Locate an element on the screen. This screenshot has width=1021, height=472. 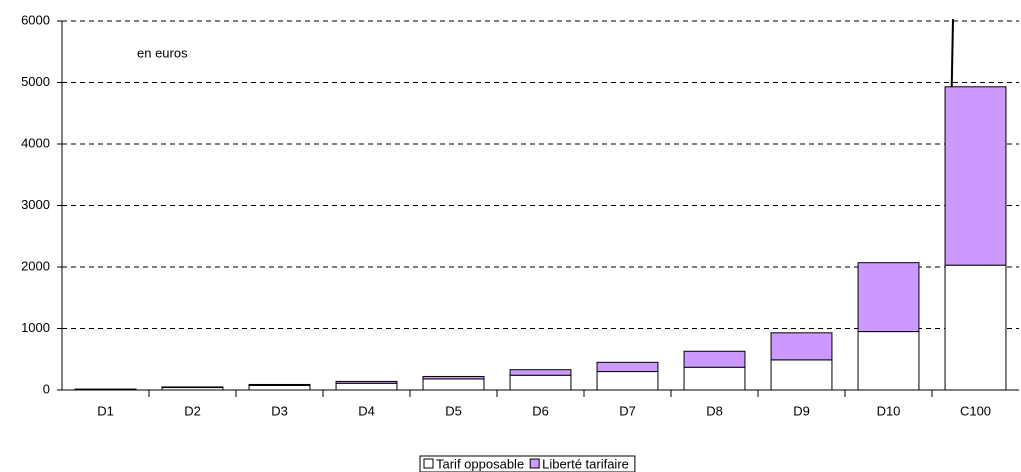
y-tick-label: 5000 is located at coordinates (35, 81).